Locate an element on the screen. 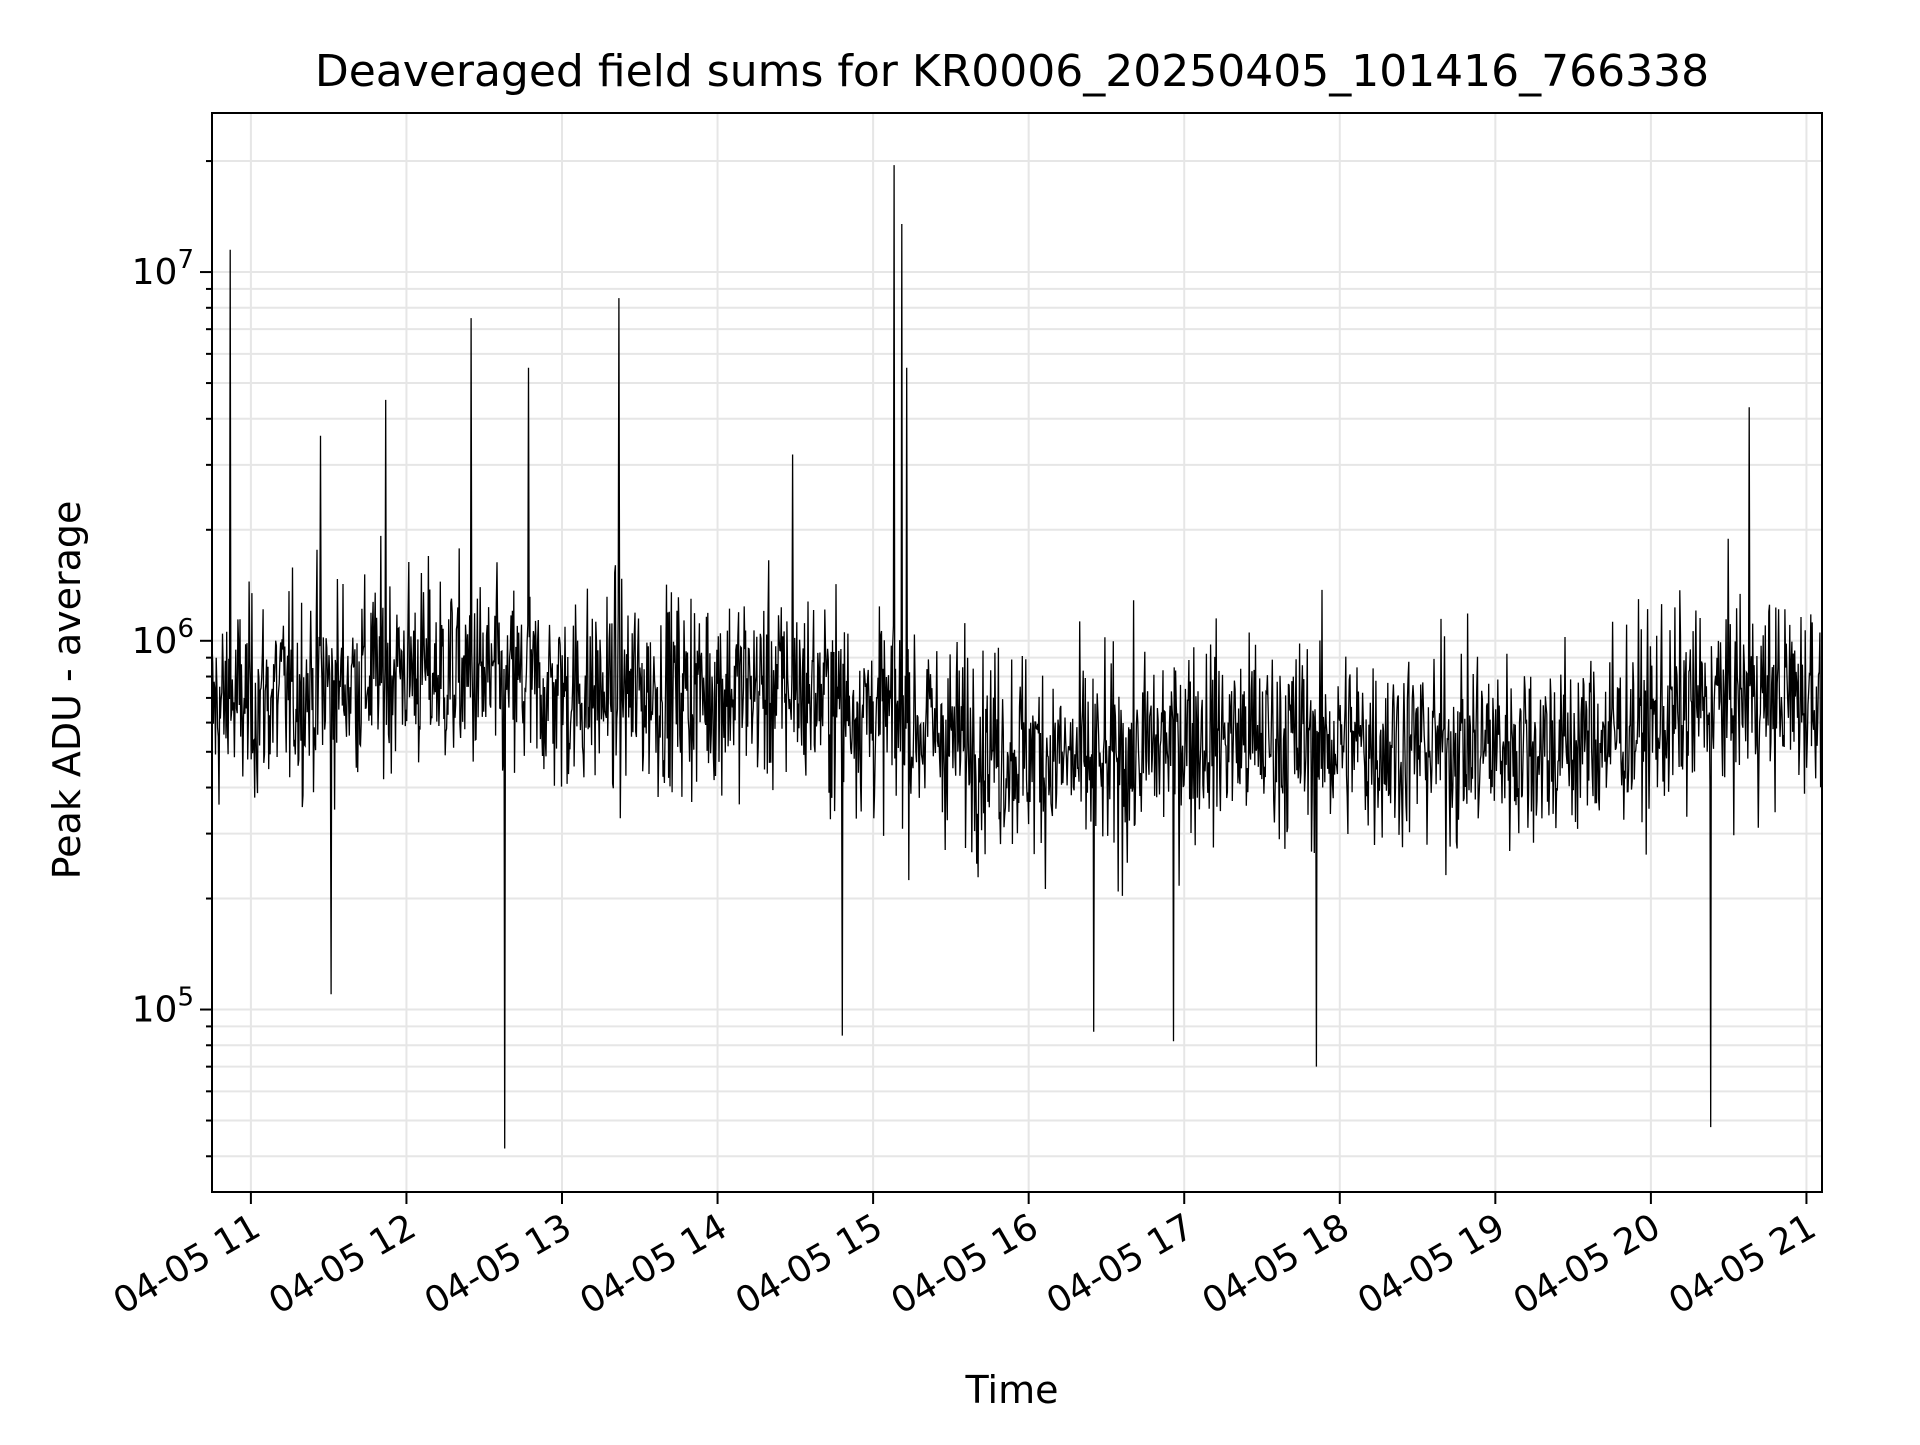 This screenshot has width=1920, height=1445. y-tick-label: 10⁶ is located at coordinates (163, 638).